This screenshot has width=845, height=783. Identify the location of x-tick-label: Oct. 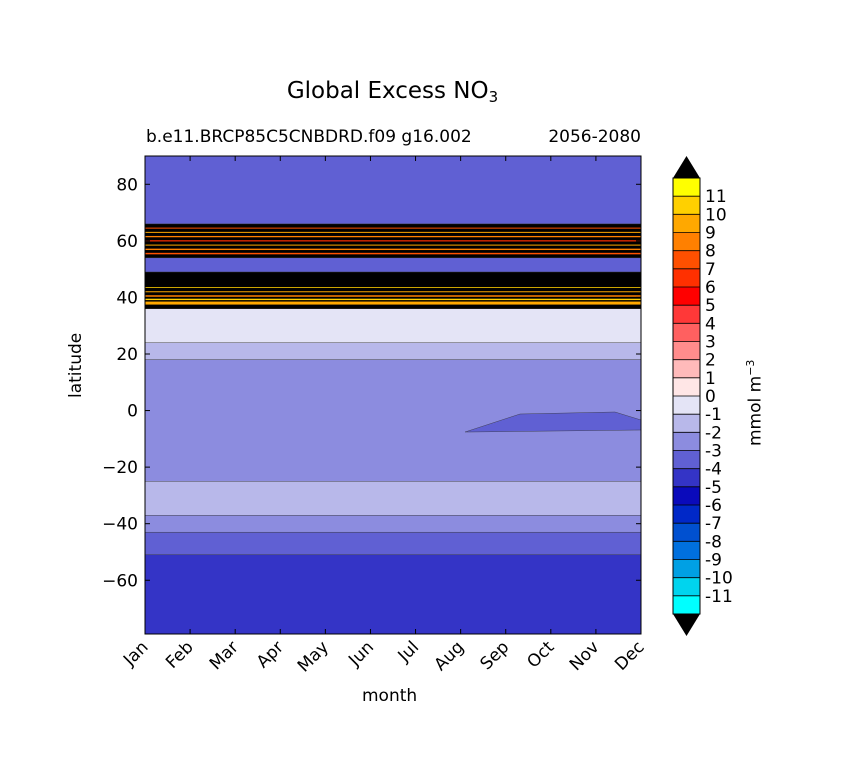
(540, 654).